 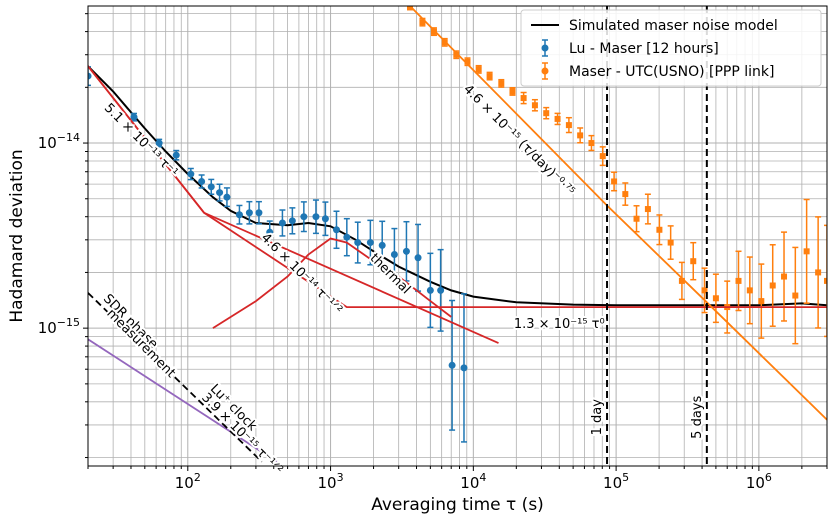 I want to click on annotation: 4.6 × 10⁻¹⁵ (τ/day)⁻⁰·⁷⁵, so click(x=518, y=140).